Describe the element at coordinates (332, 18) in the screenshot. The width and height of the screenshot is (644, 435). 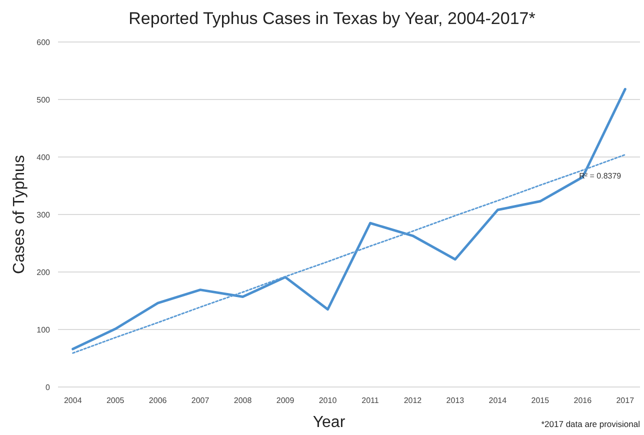
I see `chart-title: Reported Typhus Cases in Texas by Year, 2004-2017*` at that location.